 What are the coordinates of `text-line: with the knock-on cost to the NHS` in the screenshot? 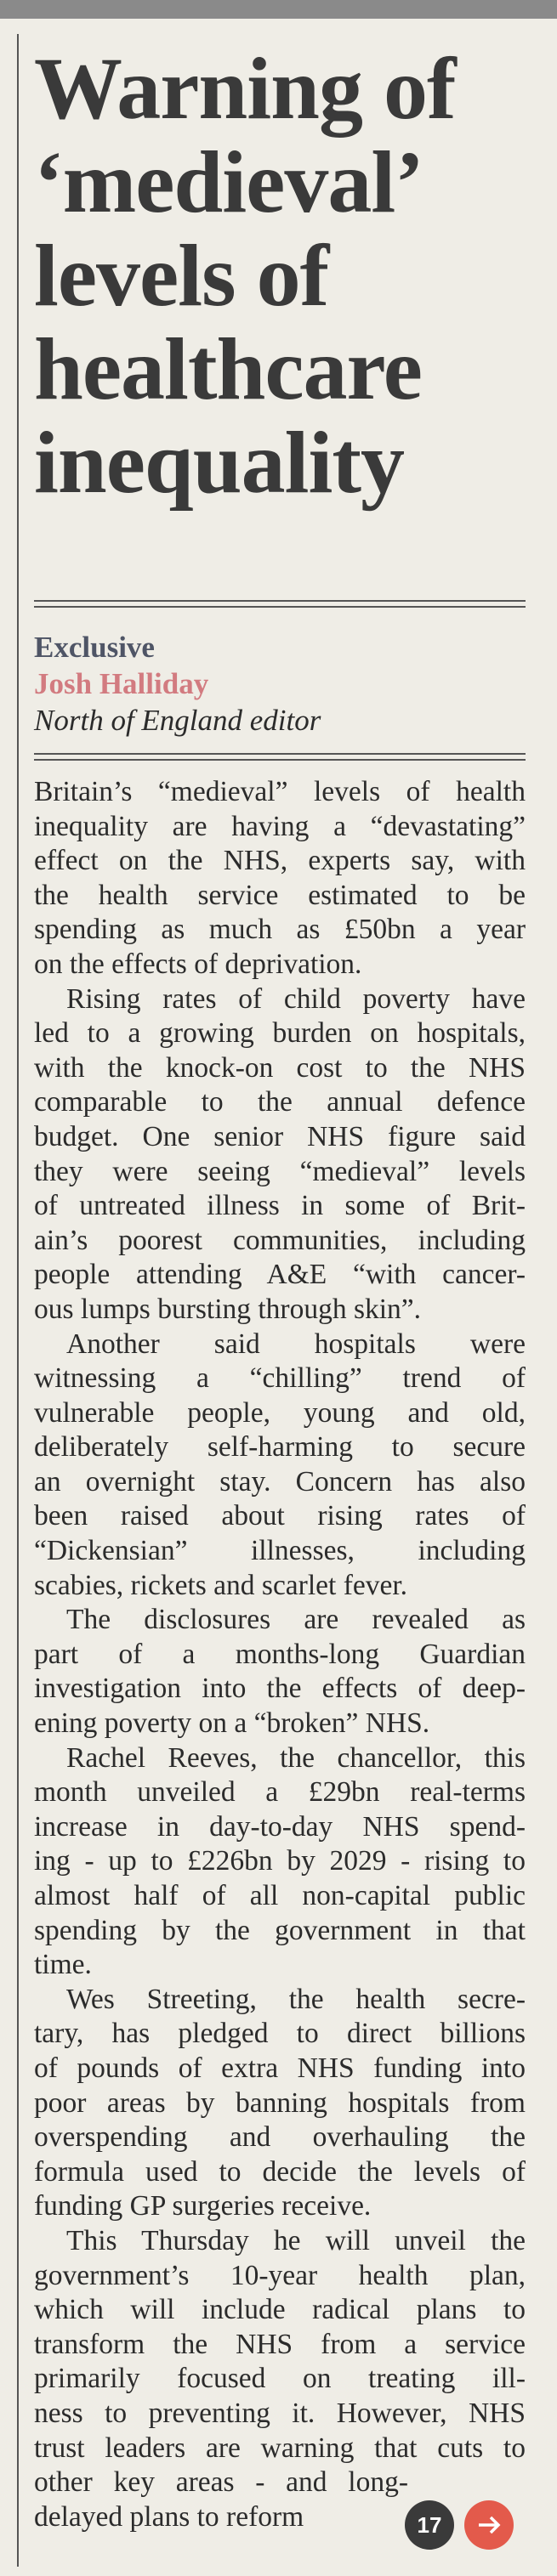 It's located at (280, 1067).